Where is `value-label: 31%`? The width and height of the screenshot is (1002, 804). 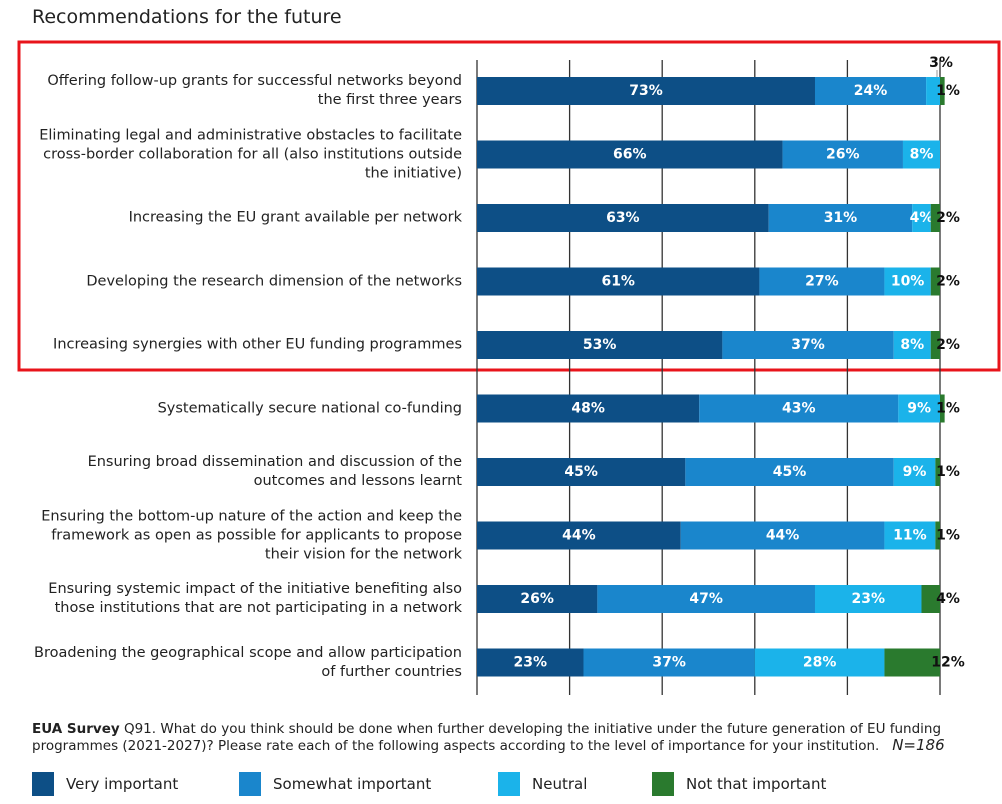 value-label: 31% is located at coordinates (841, 218).